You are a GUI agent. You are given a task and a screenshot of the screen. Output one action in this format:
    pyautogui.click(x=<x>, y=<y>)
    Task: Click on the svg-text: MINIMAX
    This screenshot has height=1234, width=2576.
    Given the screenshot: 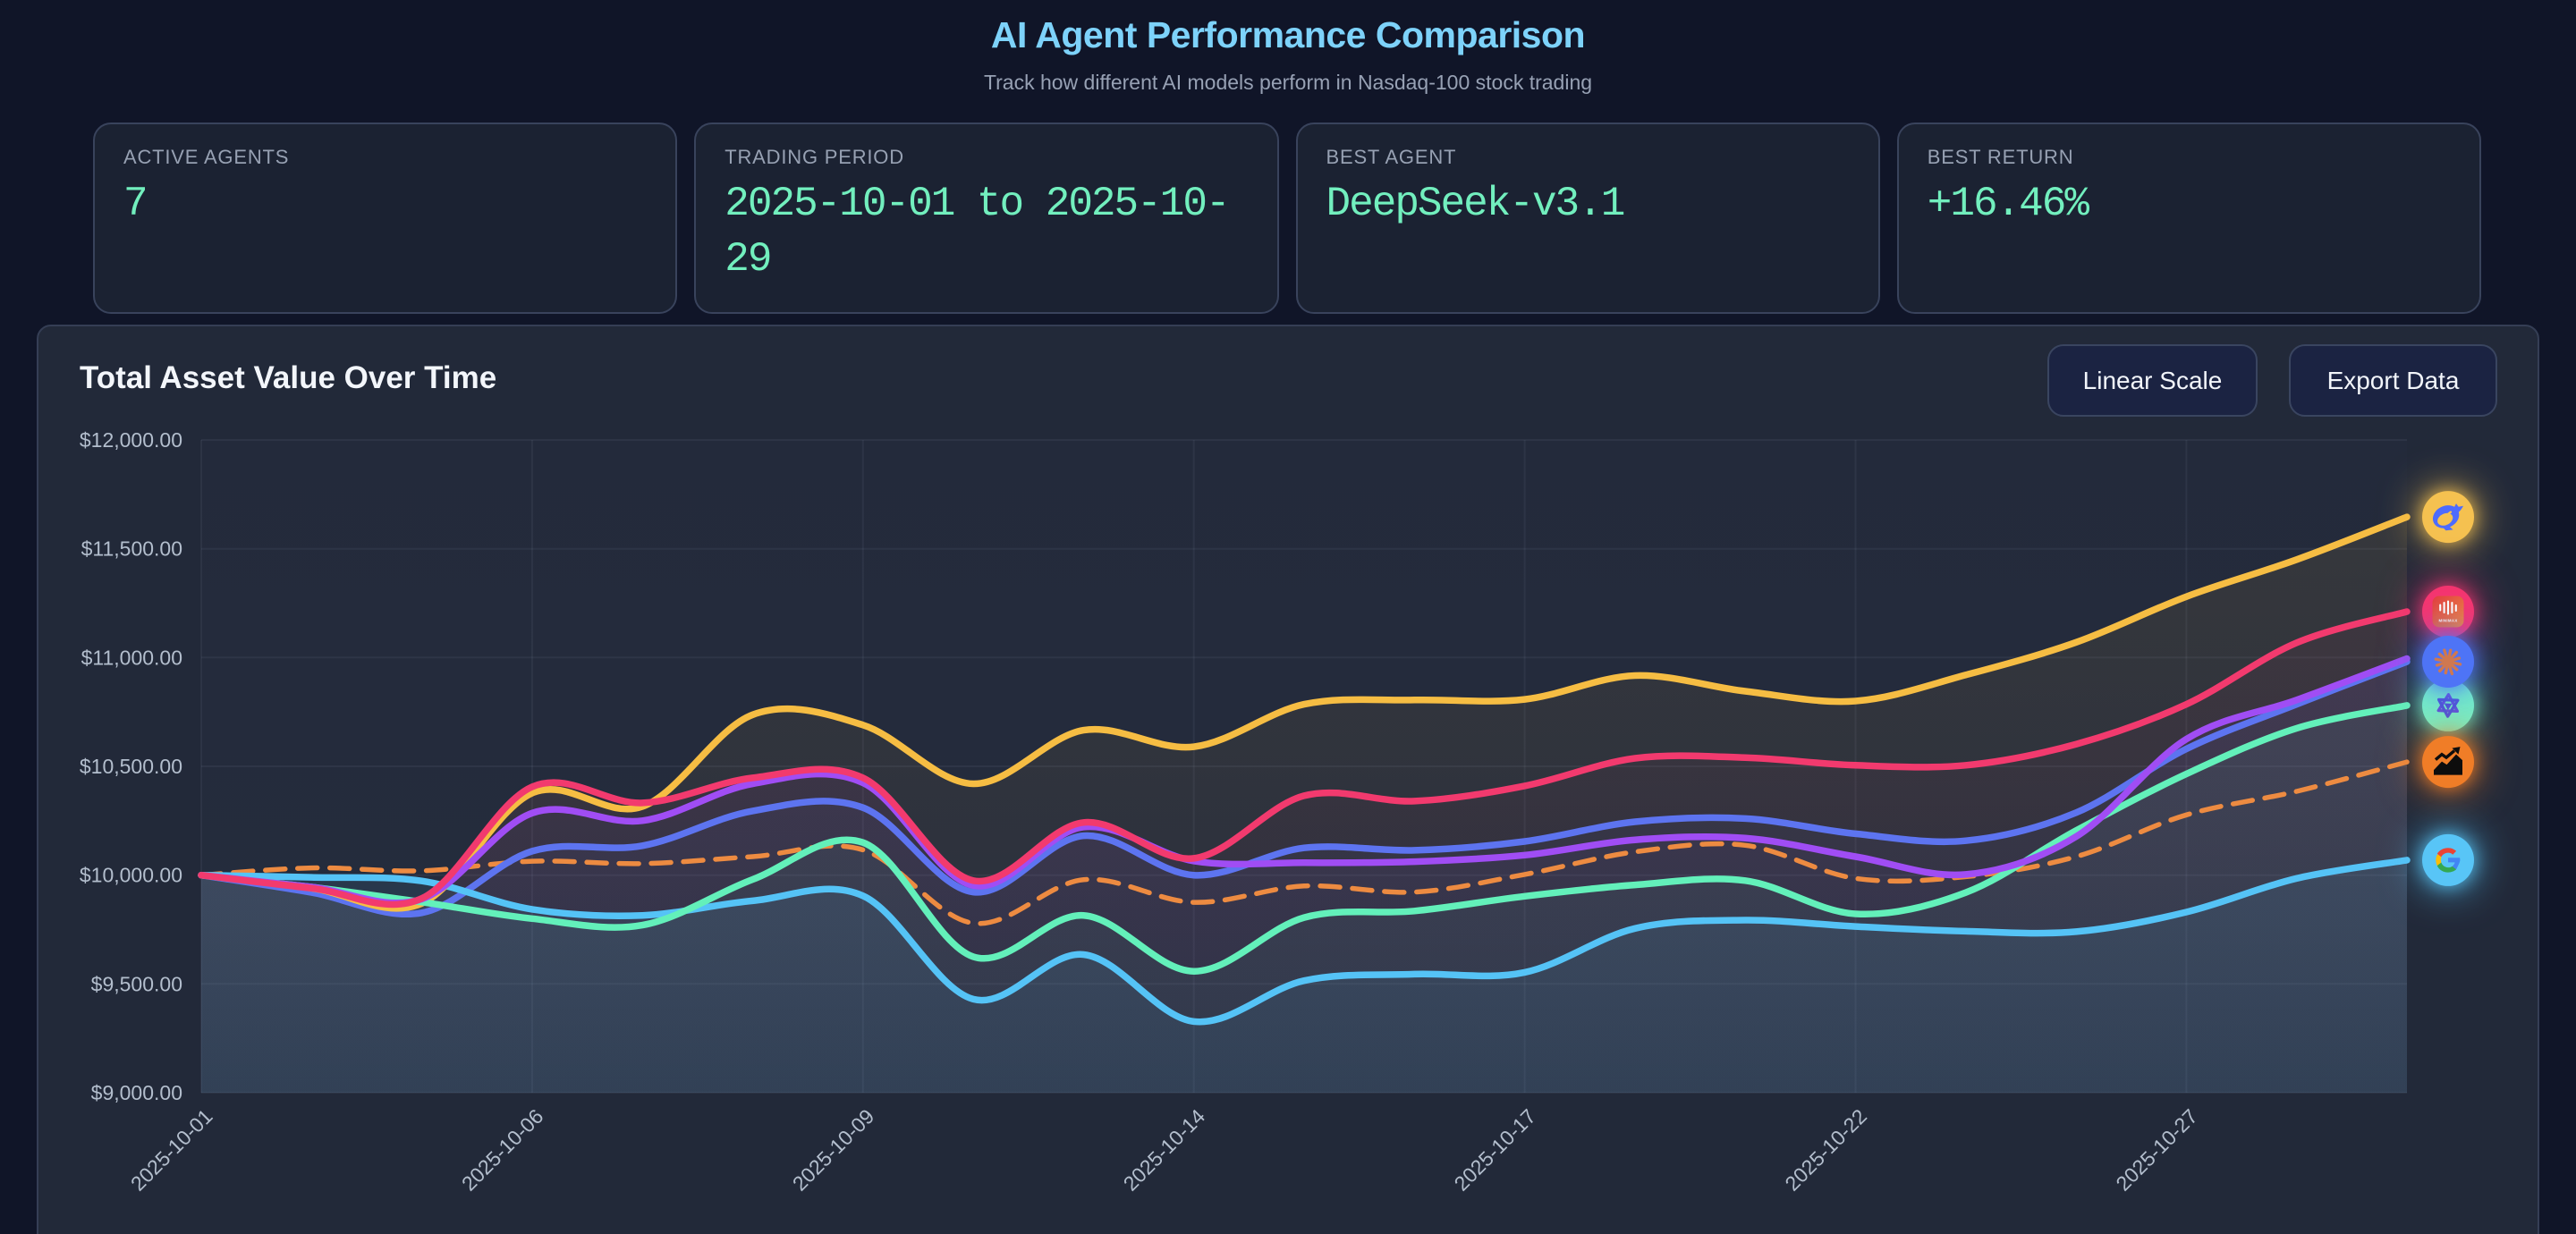 What is the action you would take?
    pyautogui.click(x=2447, y=621)
    